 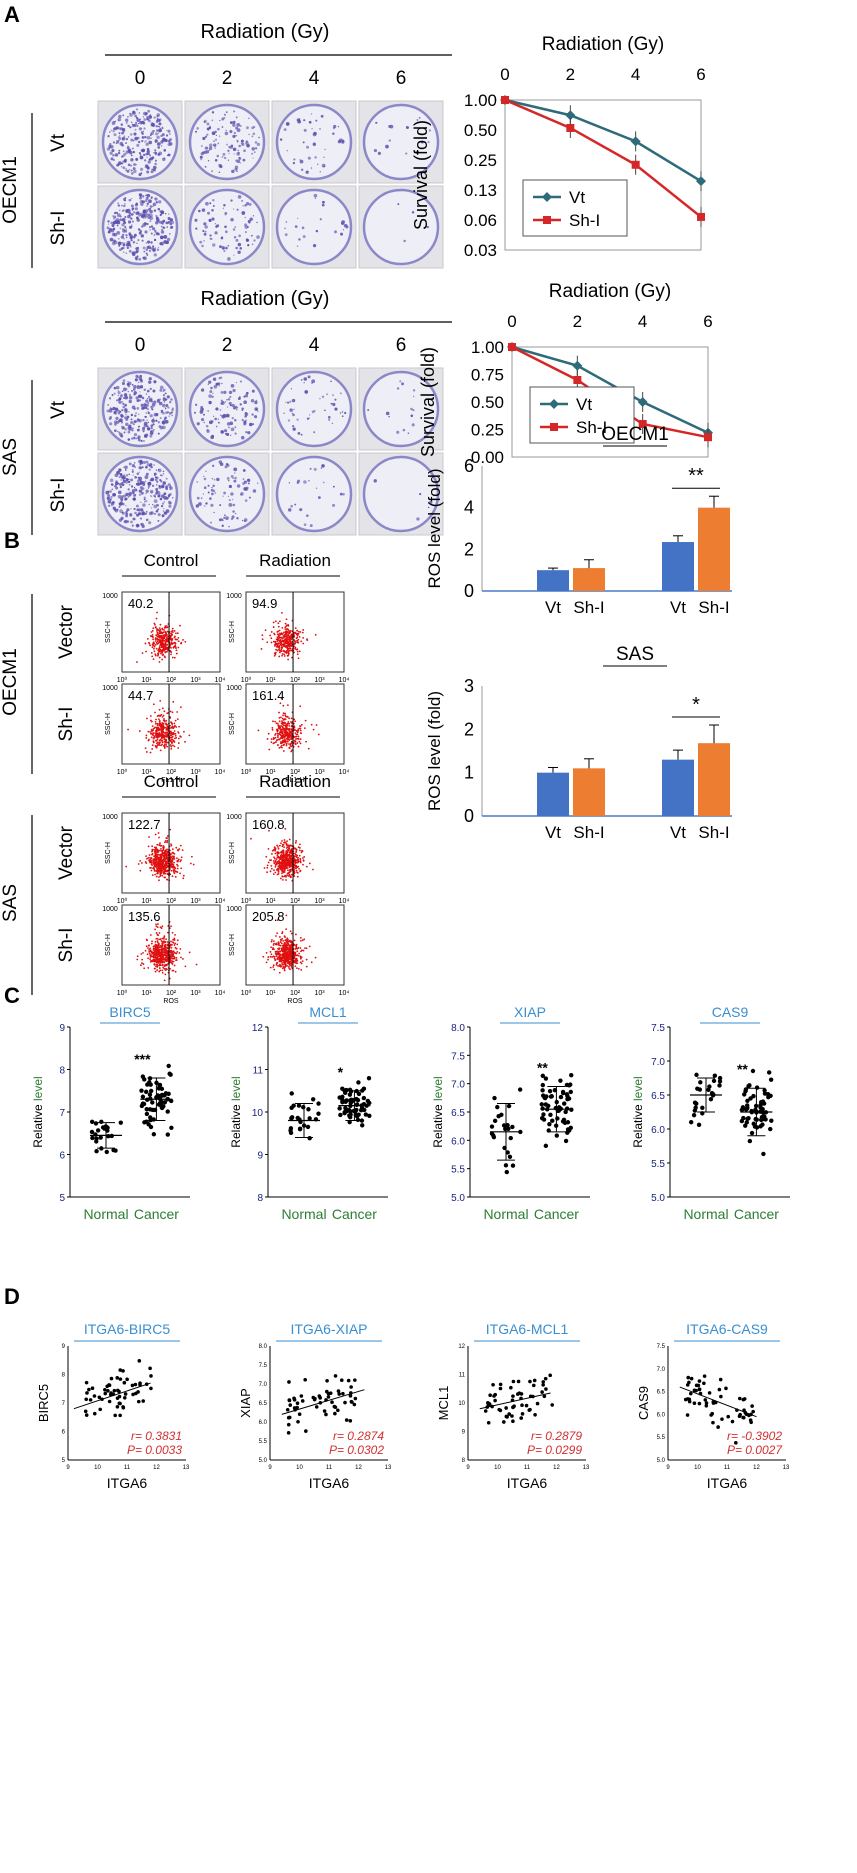 What do you see at coordinates (707, 321) in the screenshot?
I see `x-tick-label: 6` at bounding box center [707, 321].